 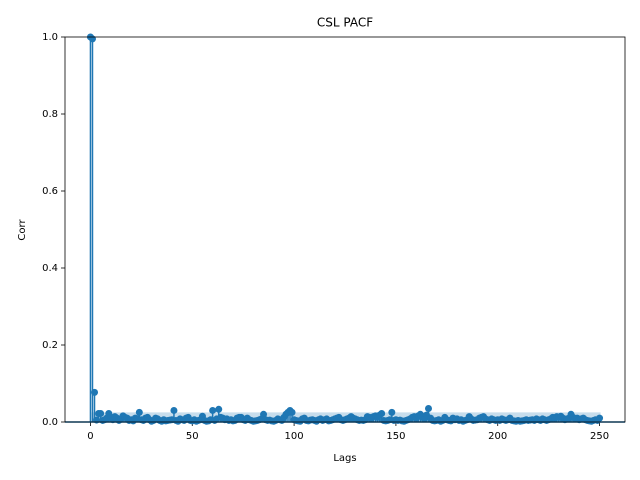 I want to click on x-tick-label: 150, so click(x=395, y=436).